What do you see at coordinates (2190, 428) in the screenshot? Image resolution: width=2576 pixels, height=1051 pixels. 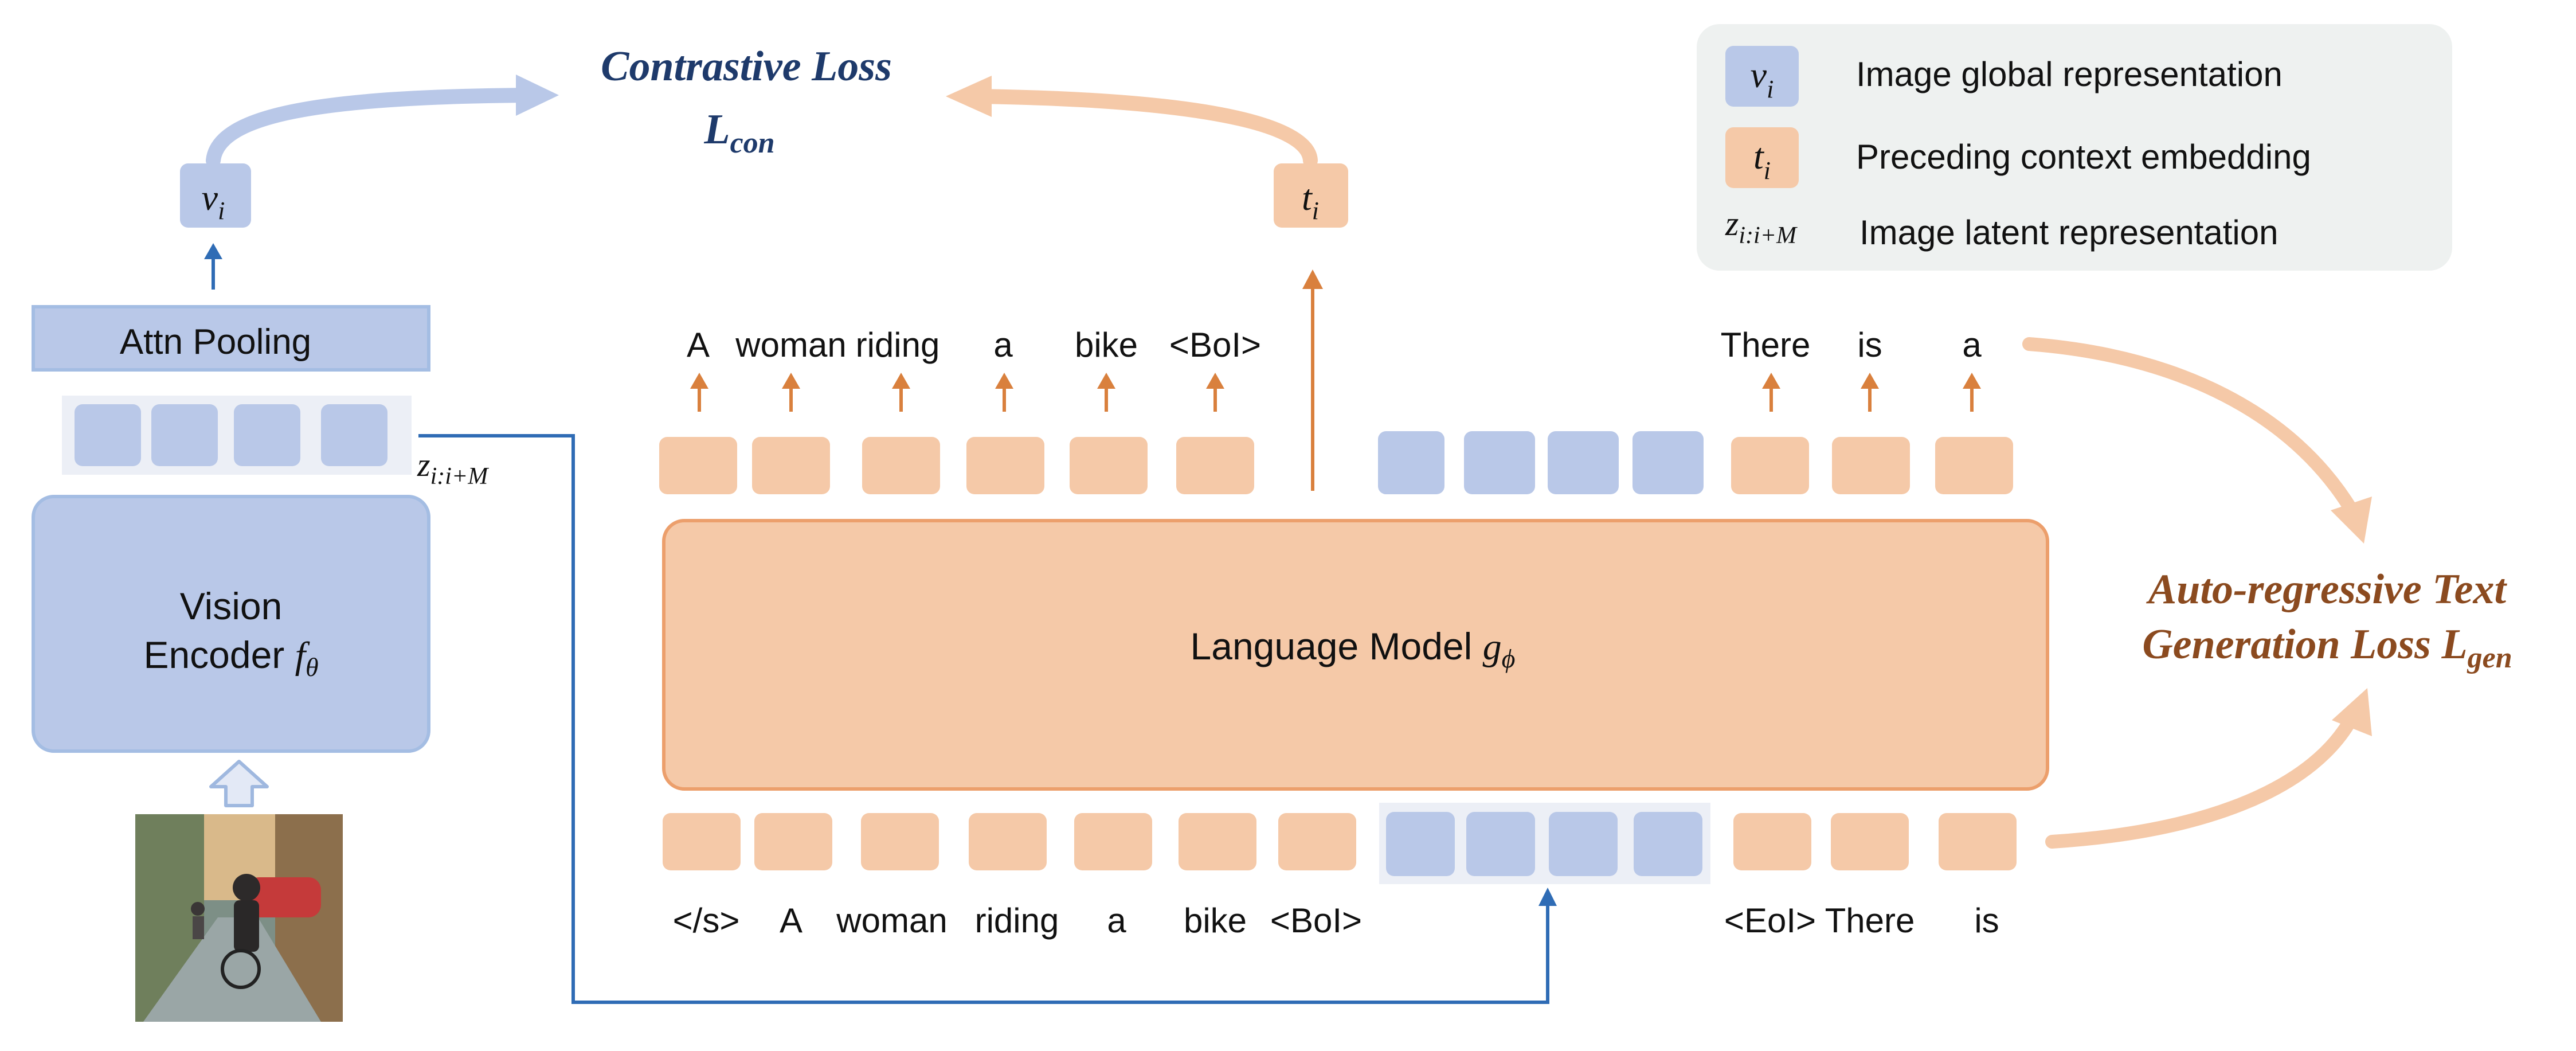 I see `output-to-gen-loss-arrow` at bounding box center [2190, 428].